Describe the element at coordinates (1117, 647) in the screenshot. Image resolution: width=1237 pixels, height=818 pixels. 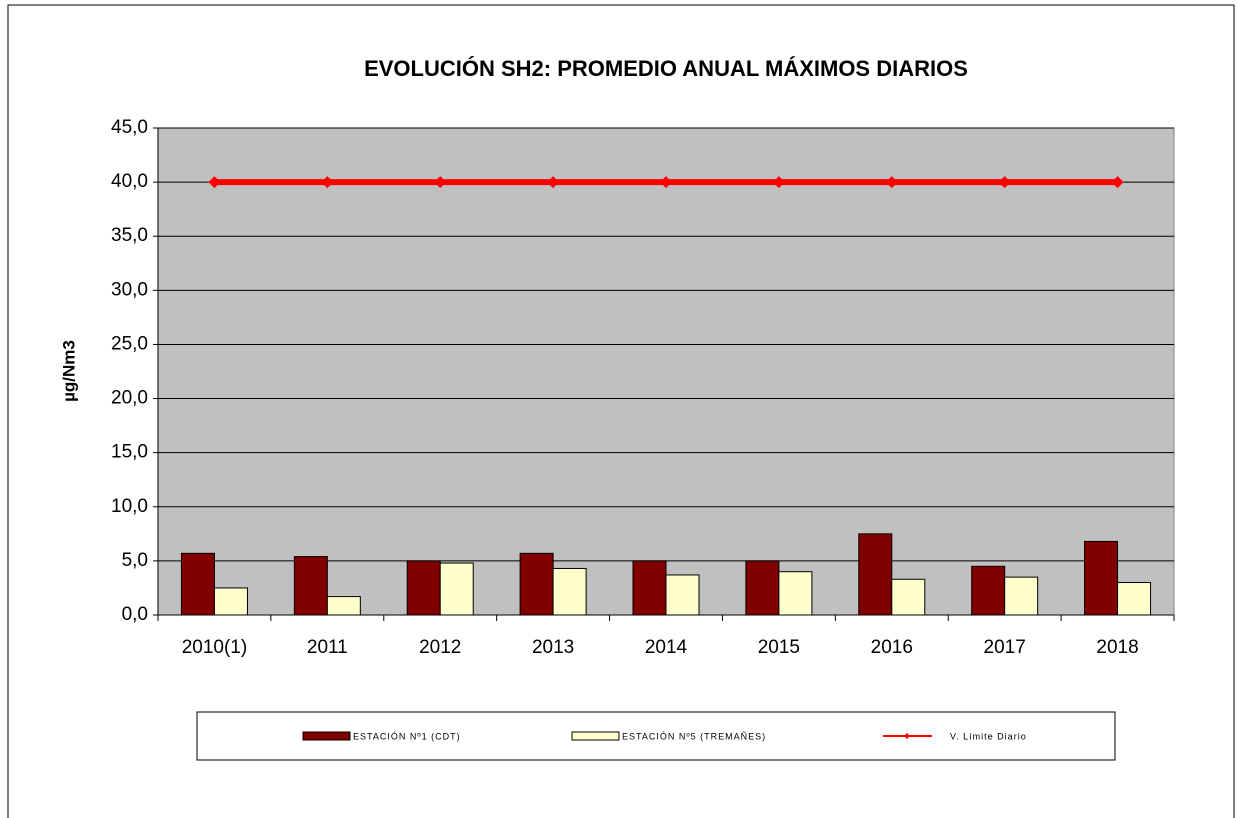
I see `x-tick-label: 2018` at that location.